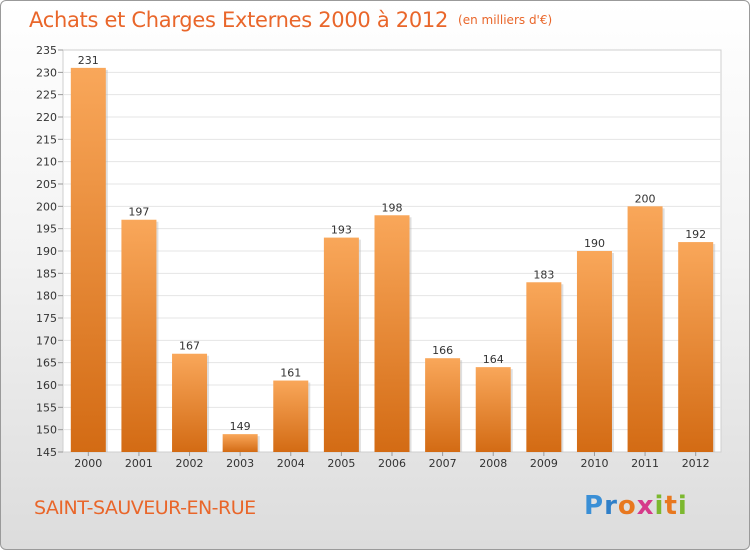  Describe the element at coordinates (594, 506) in the screenshot. I see `logo-letter: P` at that location.